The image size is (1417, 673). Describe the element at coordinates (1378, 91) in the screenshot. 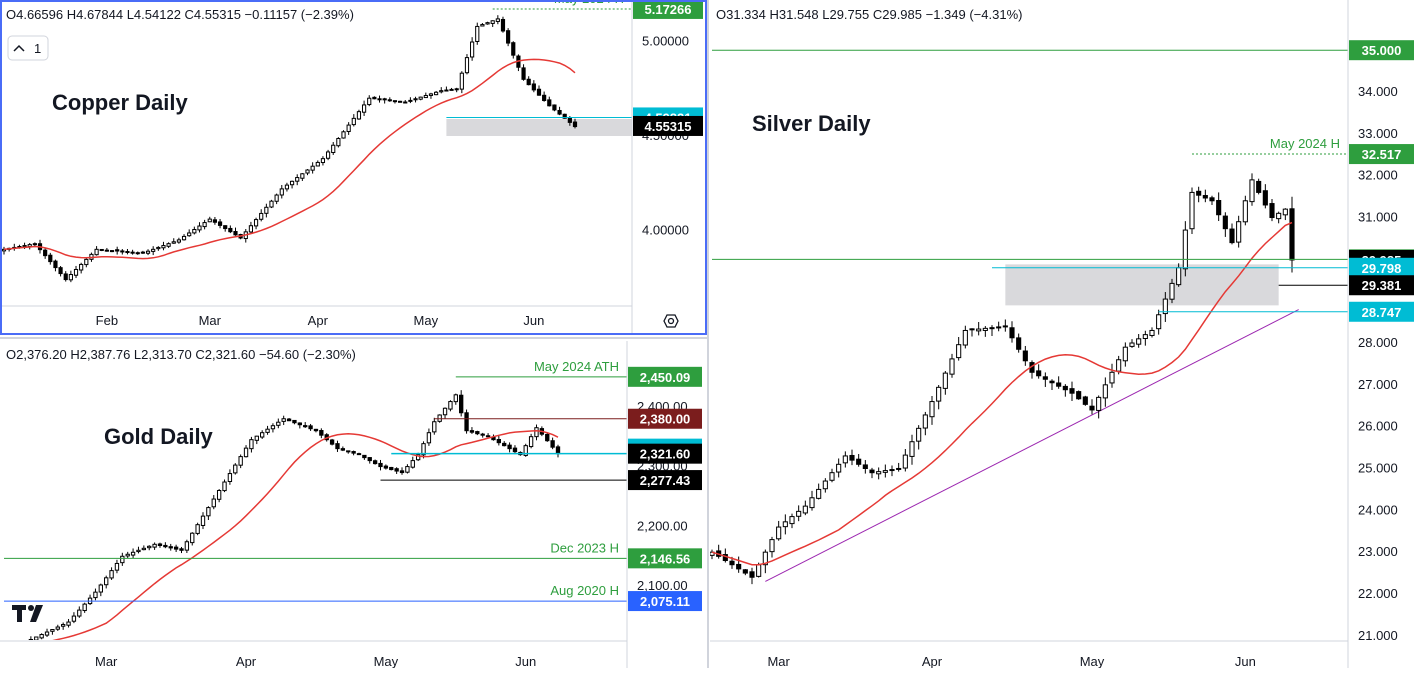

I see `silver-y-tick-label: 34.000` at that location.